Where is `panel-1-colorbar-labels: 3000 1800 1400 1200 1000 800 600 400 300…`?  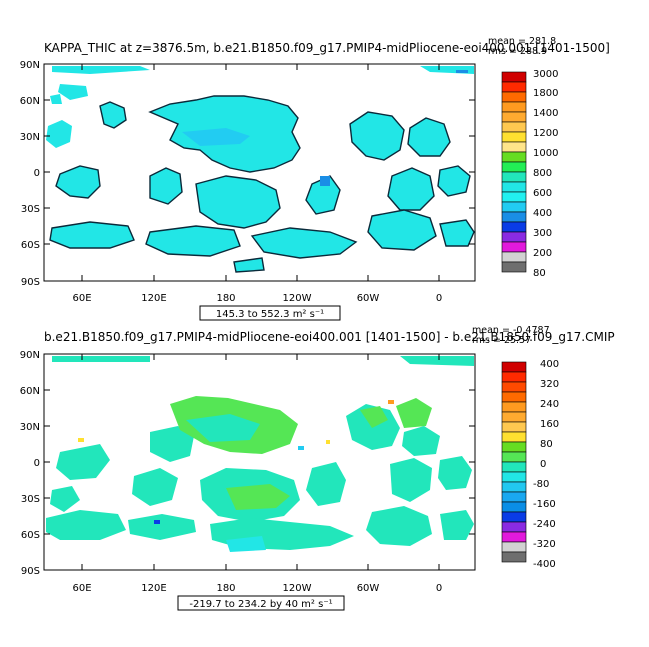
panel-1-colorbar-labels: 3000 1800 1400 1200 1000 800 600 400 300… is located at coordinates (545, 174).